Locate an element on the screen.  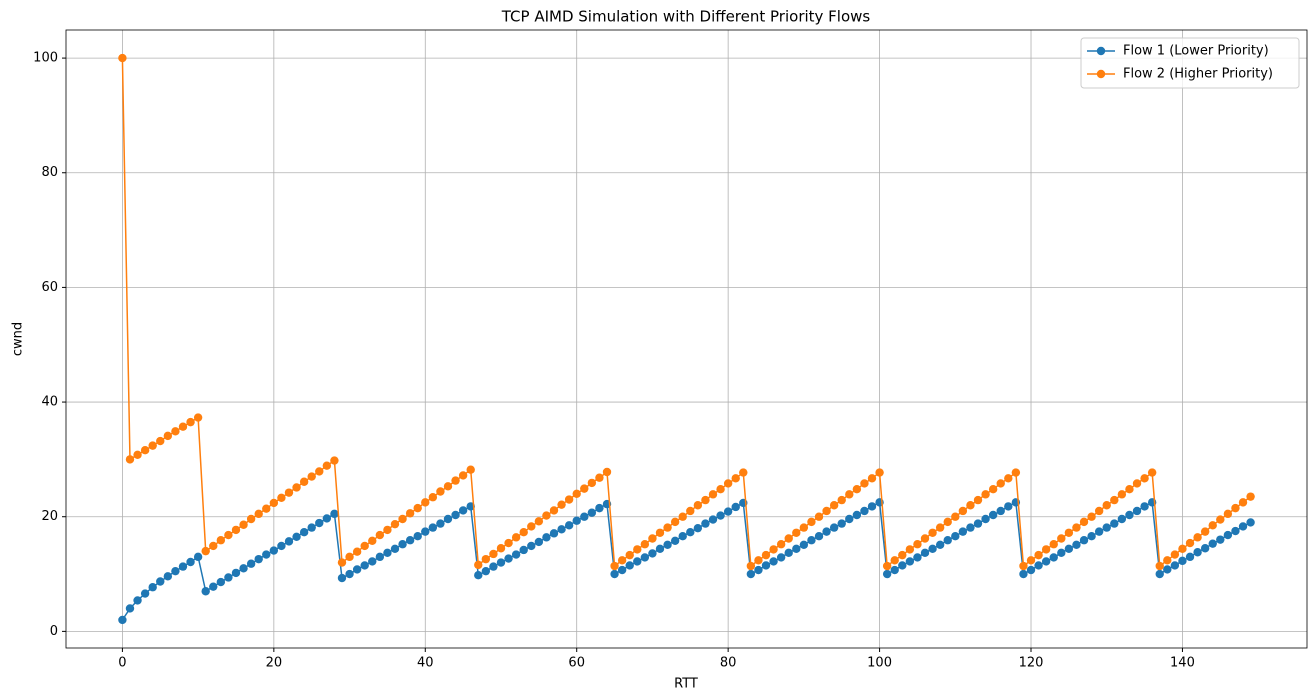
x-tick-label: 20 is located at coordinates (274, 663).